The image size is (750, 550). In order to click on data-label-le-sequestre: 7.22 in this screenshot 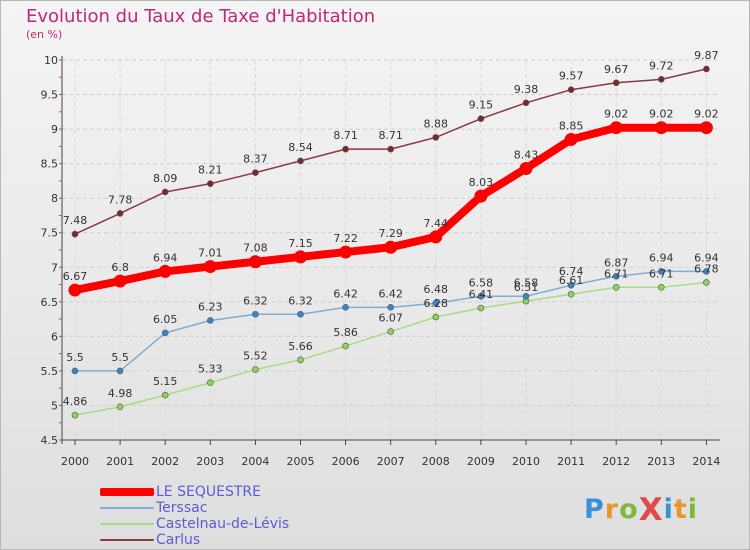, I will do `click(345, 238)`.